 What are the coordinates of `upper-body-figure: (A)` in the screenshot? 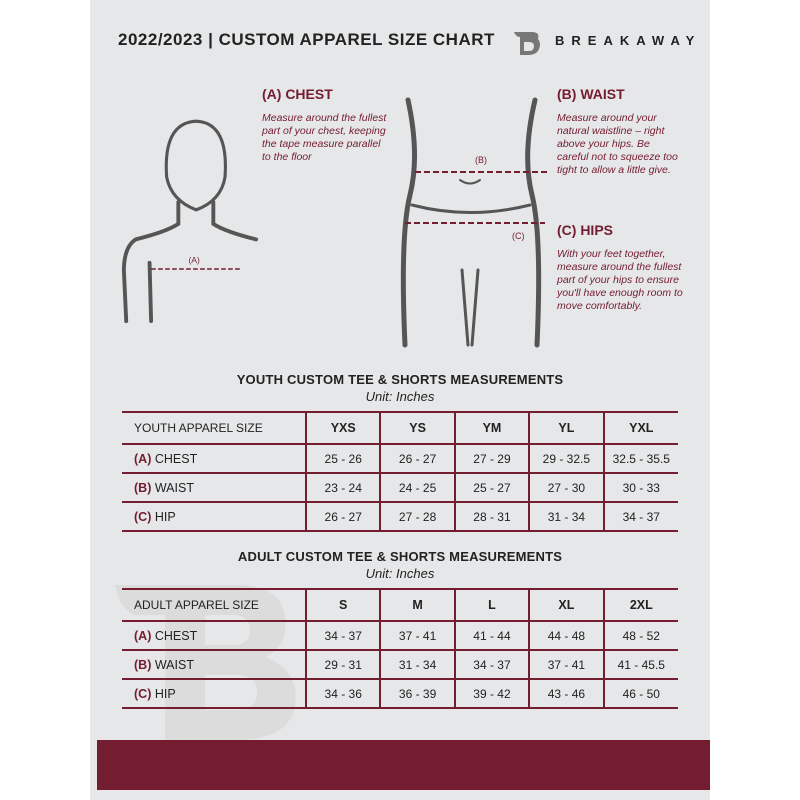 It's located at (190, 221).